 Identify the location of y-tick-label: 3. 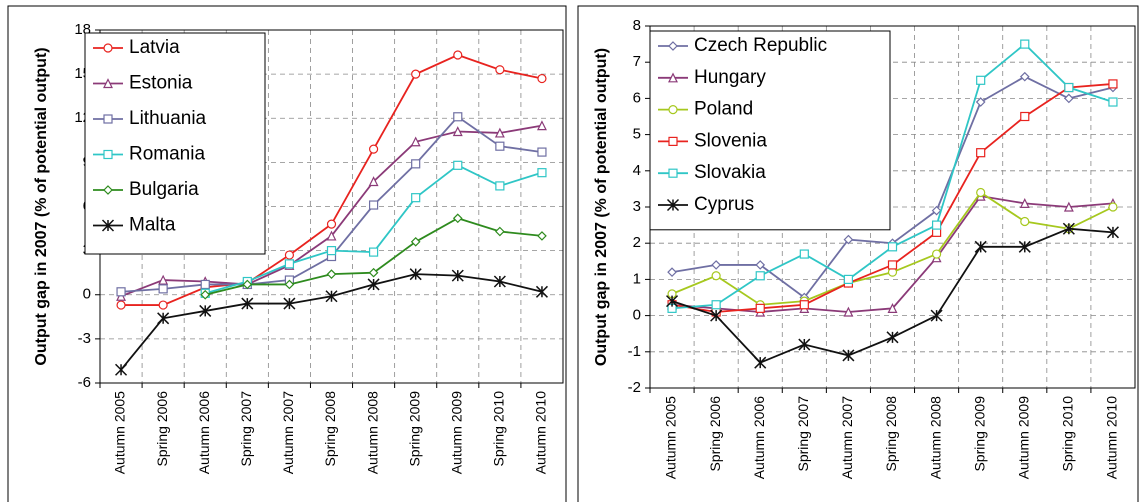
(637, 206).